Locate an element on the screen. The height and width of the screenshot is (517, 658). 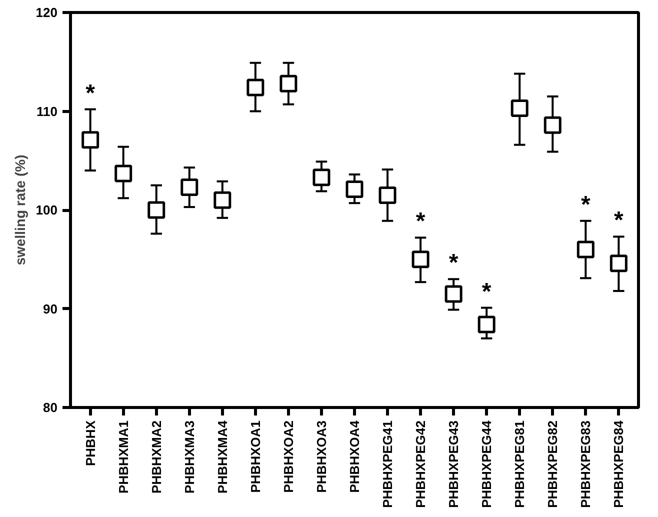
x-tick-label: PHBHXMA2 is located at coordinates (156, 457).